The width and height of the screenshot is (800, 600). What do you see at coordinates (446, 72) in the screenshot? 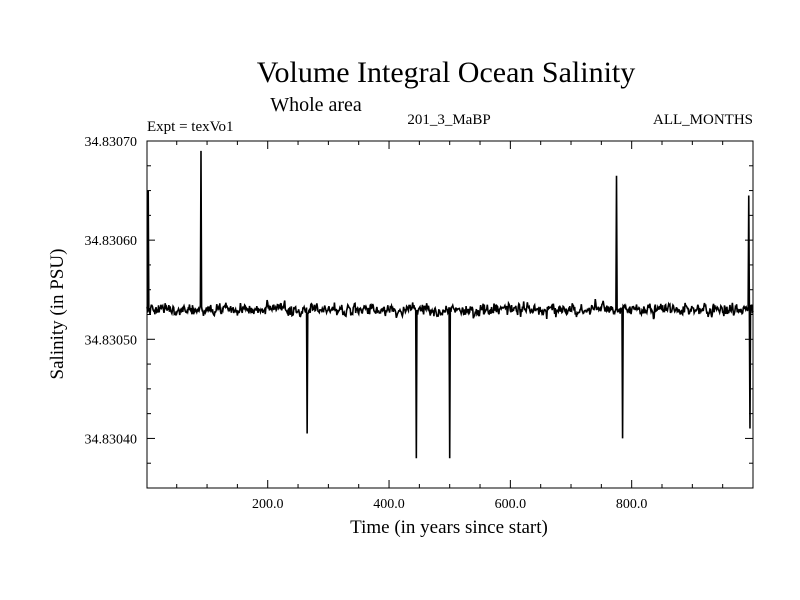
I see `chart-title: Volume Integral Ocean Salinity` at bounding box center [446, 72].